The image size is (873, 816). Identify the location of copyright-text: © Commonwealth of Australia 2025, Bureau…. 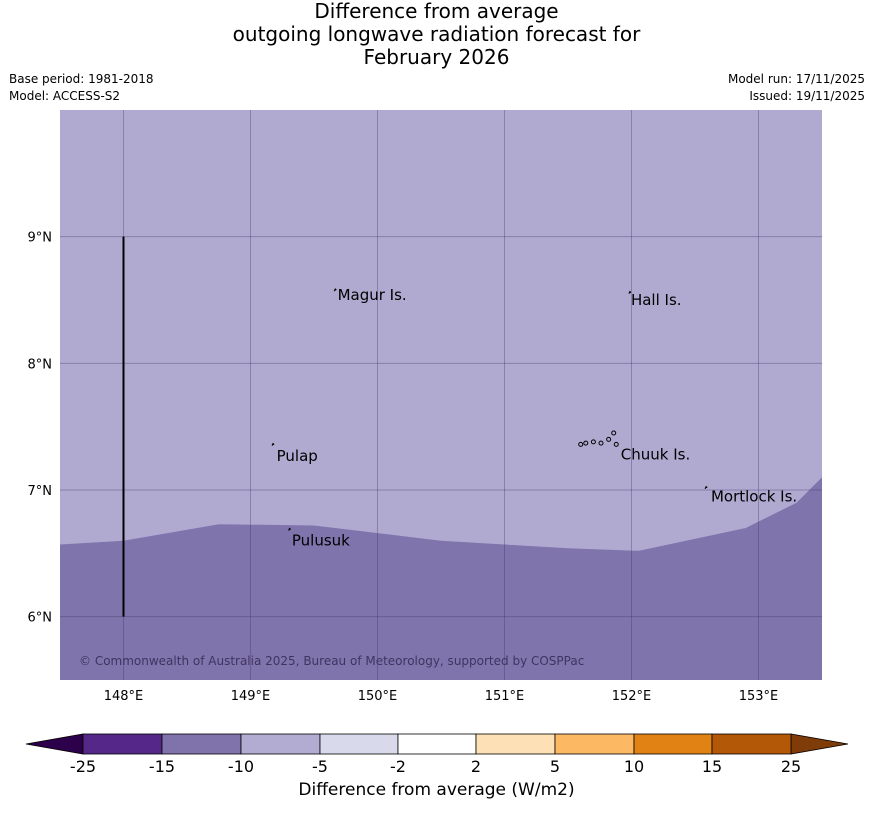
(331, 661).